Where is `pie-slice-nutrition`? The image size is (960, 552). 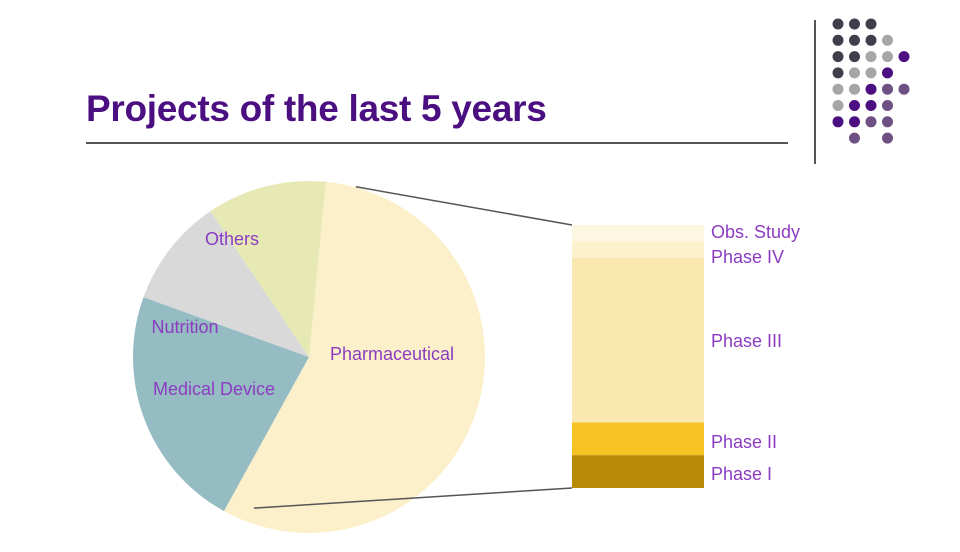 pie-slice-nutrition is located at coordinates (226, 284).